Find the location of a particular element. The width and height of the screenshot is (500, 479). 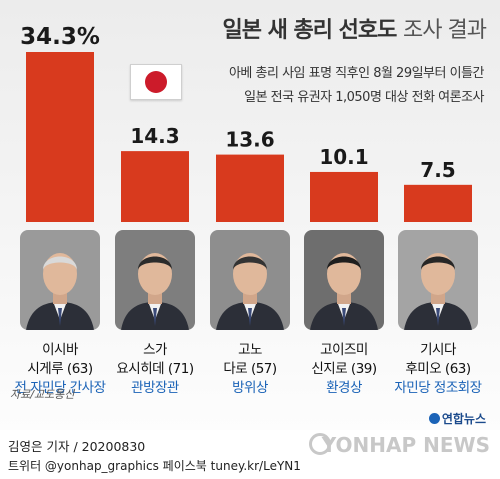

bar-value-label-3: 13.6 is located at coordinates (249, 140).